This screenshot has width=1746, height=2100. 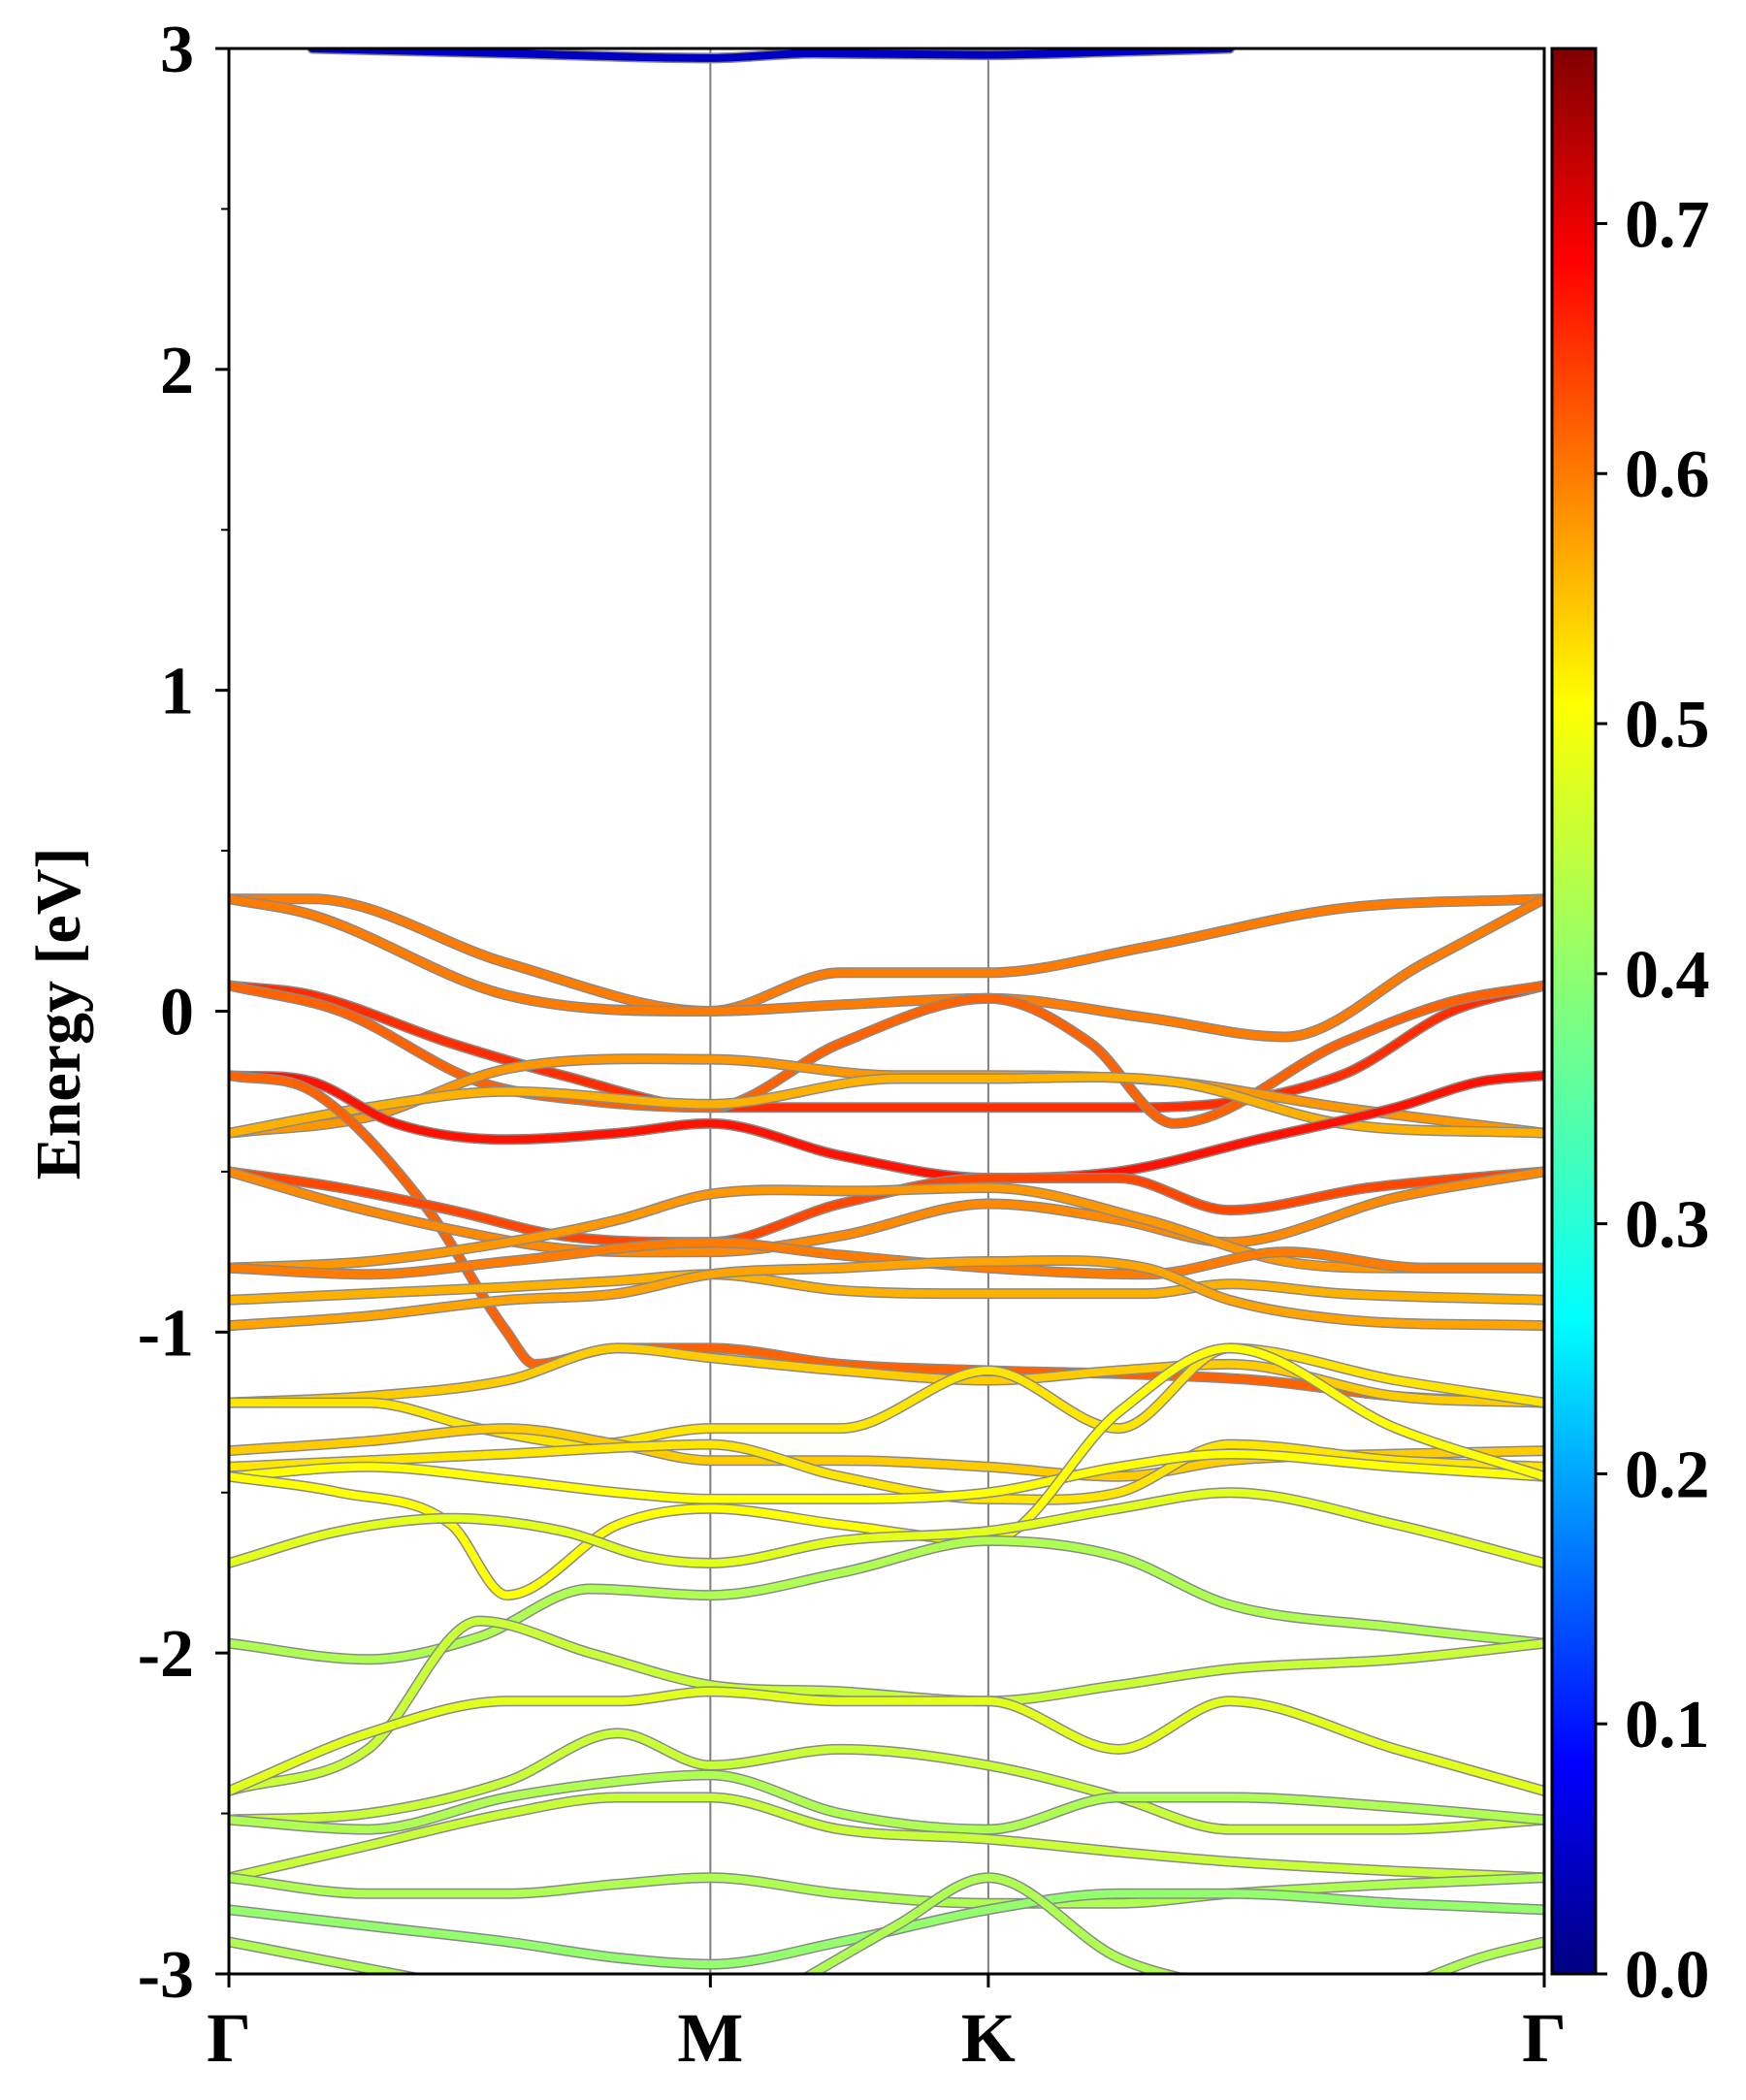 I want to click on colorbar-tick-label-7: 0.6, so click(x=1667, y=474).